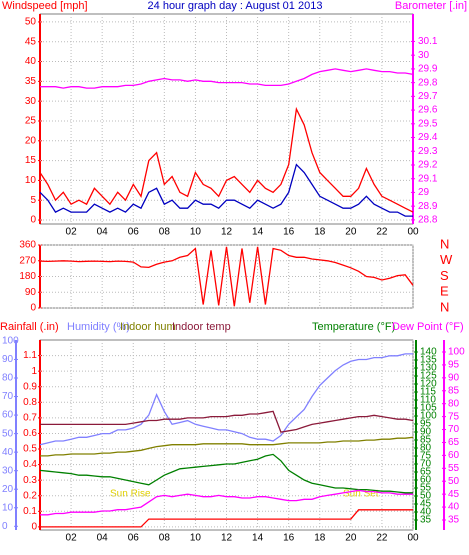 The height and width of the screenshot is (555, 469). What do you see at coordinates (428, 123) in the screenshot?
I see `y-tick-label: 29.5` at bounding box center [428, 123].